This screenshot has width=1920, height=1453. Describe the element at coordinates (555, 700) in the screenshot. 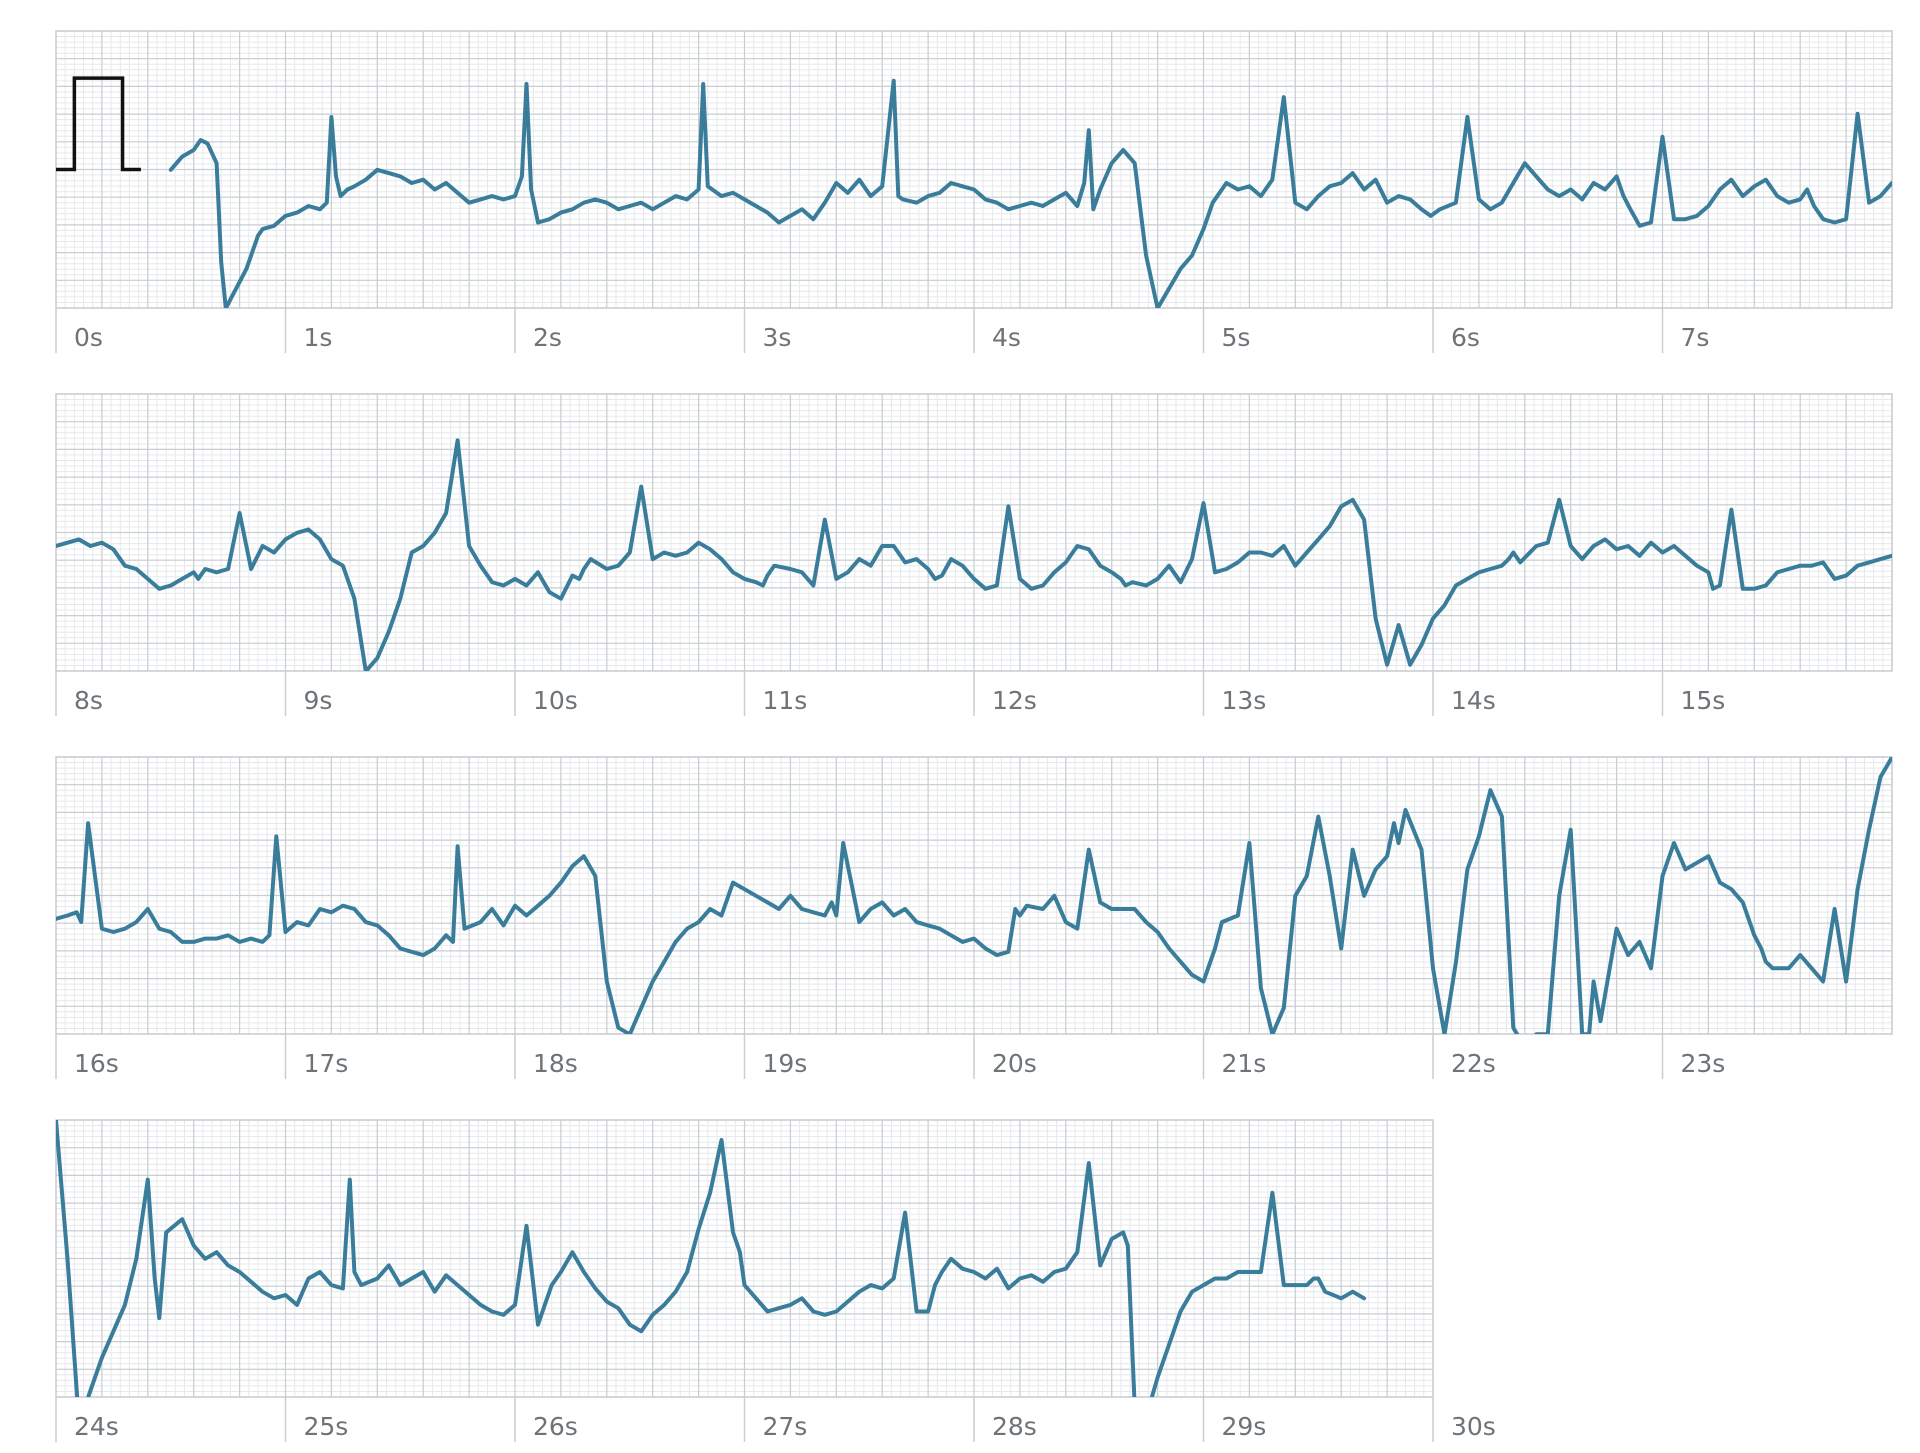

I see `x-tick-label: 10s` at that location.